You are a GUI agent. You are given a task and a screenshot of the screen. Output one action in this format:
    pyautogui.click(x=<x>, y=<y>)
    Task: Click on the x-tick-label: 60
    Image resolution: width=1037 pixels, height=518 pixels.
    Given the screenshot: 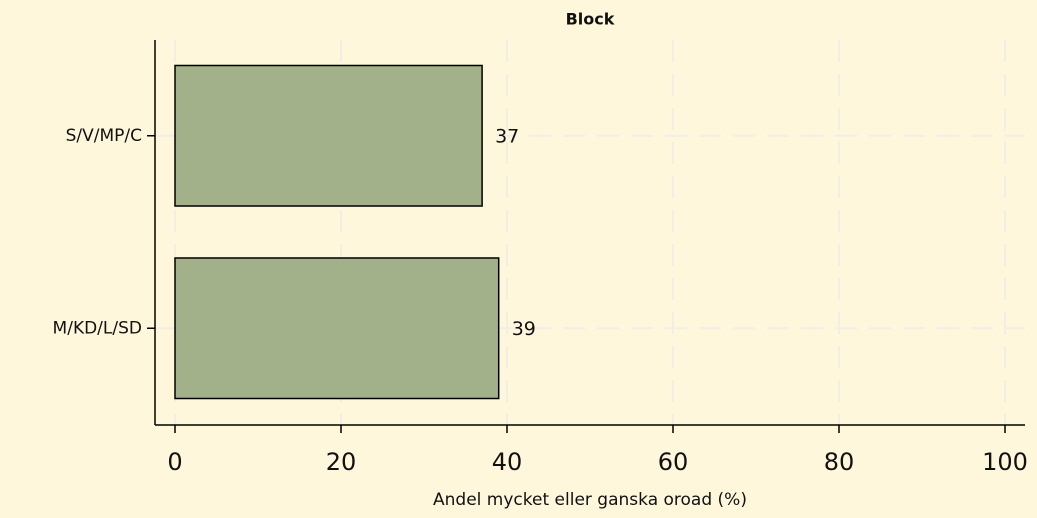 What is the action you would take?
    pyautogui.click(x=673, y=462)
    